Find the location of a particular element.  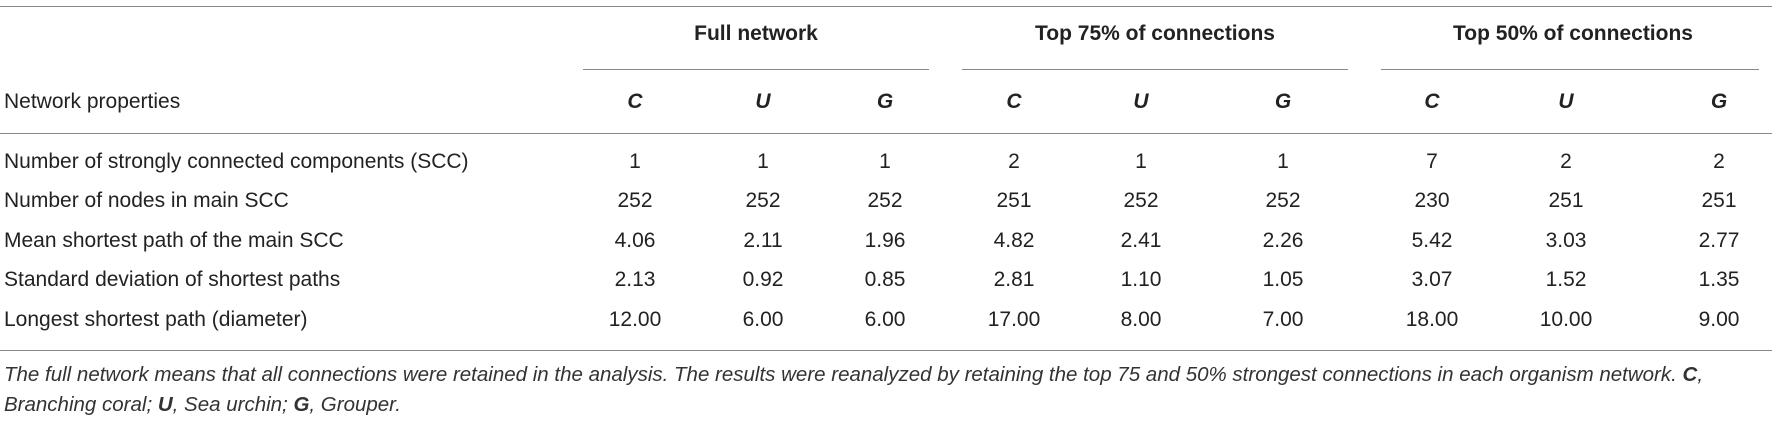

row-label: Longest shortest path (diameter) is located at coordinates (156, 319).